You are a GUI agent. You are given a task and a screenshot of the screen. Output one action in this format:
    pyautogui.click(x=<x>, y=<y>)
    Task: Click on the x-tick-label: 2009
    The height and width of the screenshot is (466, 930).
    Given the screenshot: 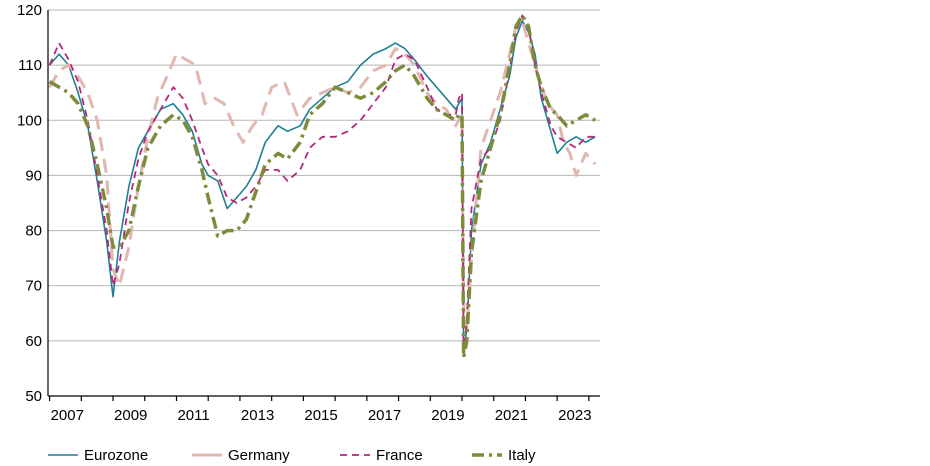 What is the action you would take?
    pyautogui.click(x=130, y=415)
    